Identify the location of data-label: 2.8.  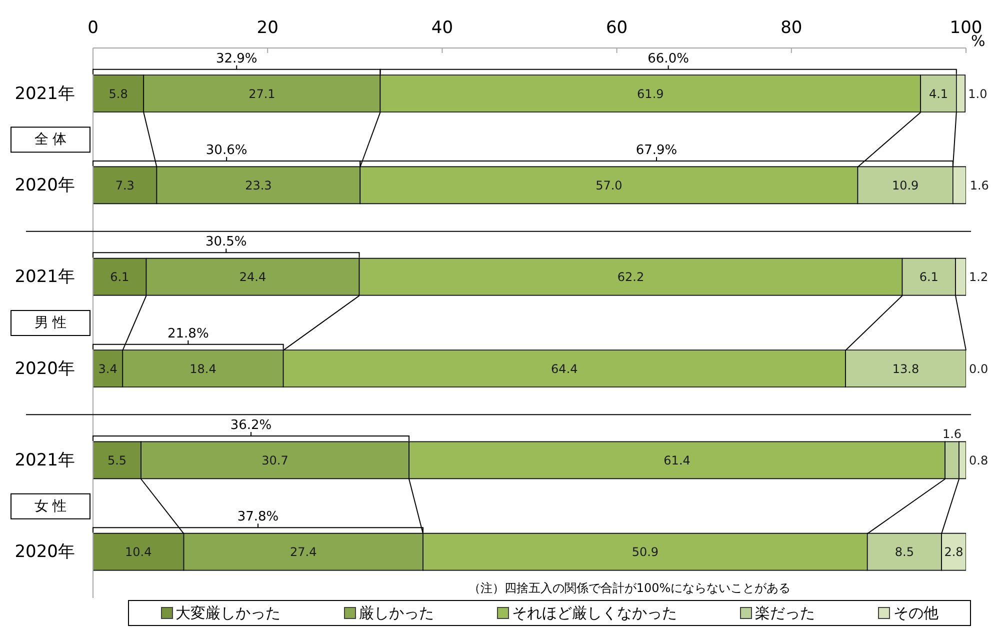
(954, 552).